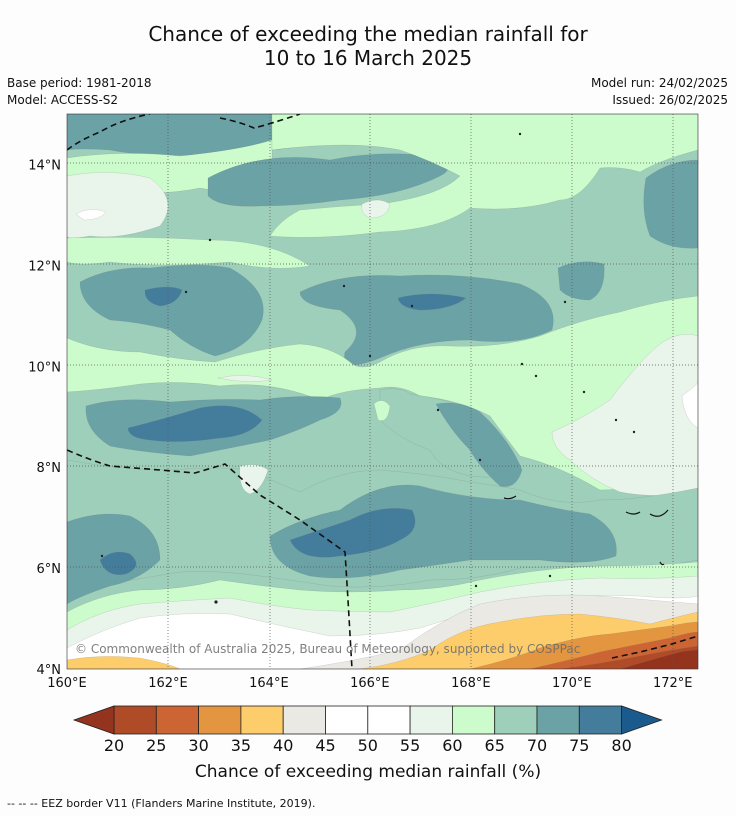 The image size is (736, 816). Describe the element at coordinates (44, 266) in the screenshot. I see `lat-tick-label: 12°N` at that location.